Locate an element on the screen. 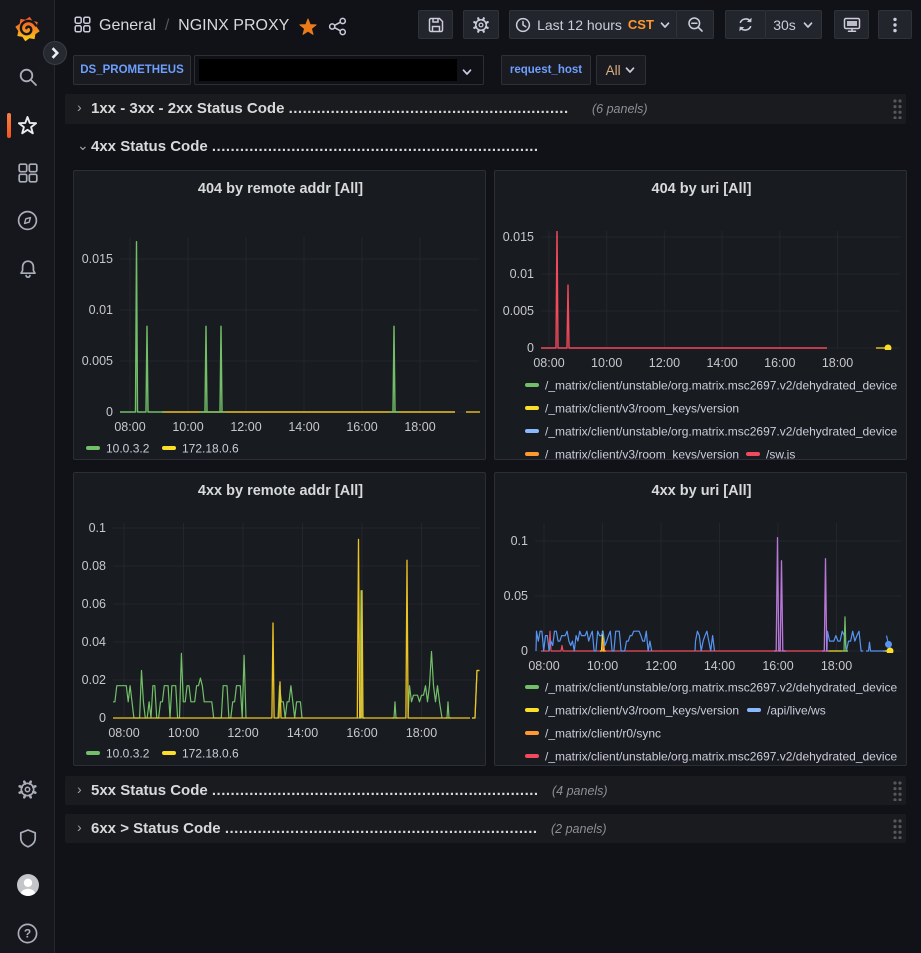 The height and width of the screenshot is (953, 921). svg-text: 0.08 is located at coordinates (94, 566).